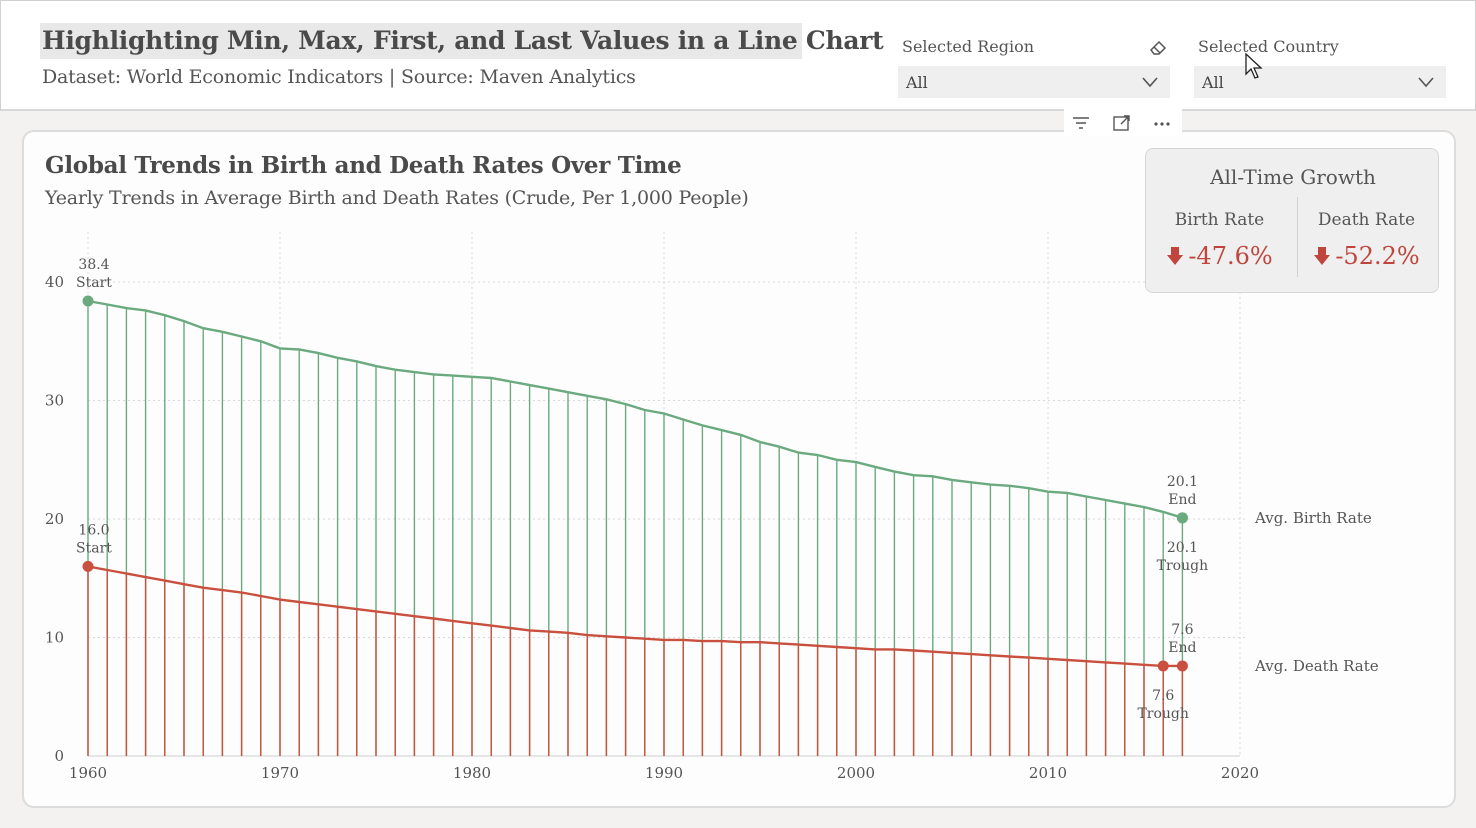  I want to click on country-dropdown: All, so click(1320, 82).